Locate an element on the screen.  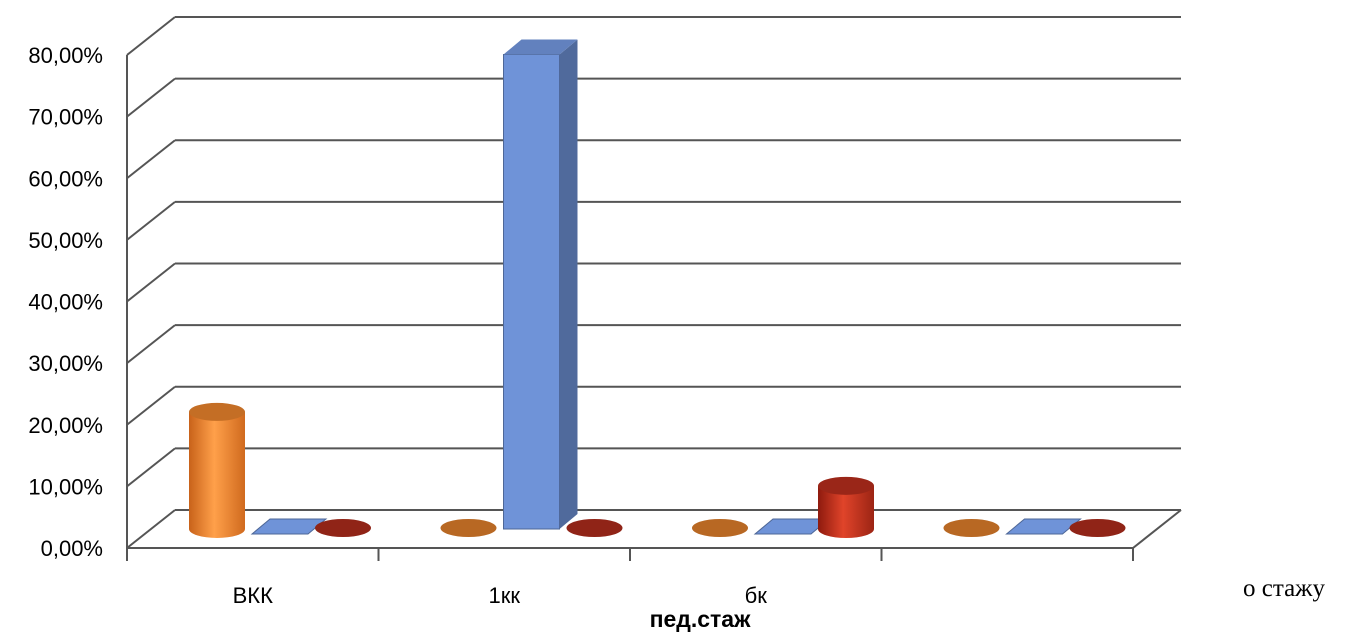
x-category-label: ВКК is located at coordinates (253, 595).